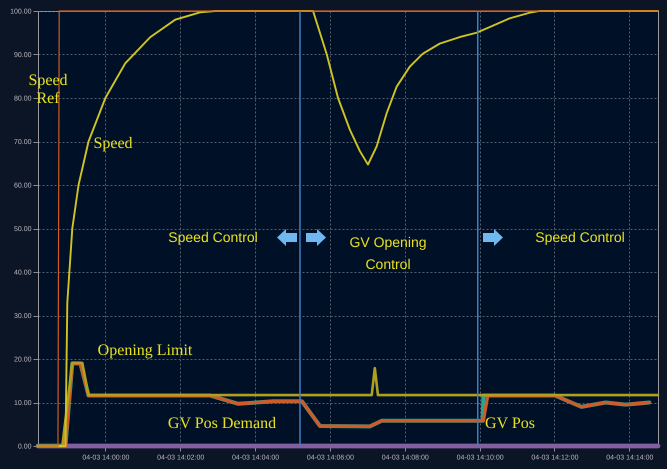  I want to click on series-label: Speed, so click(113, 143).